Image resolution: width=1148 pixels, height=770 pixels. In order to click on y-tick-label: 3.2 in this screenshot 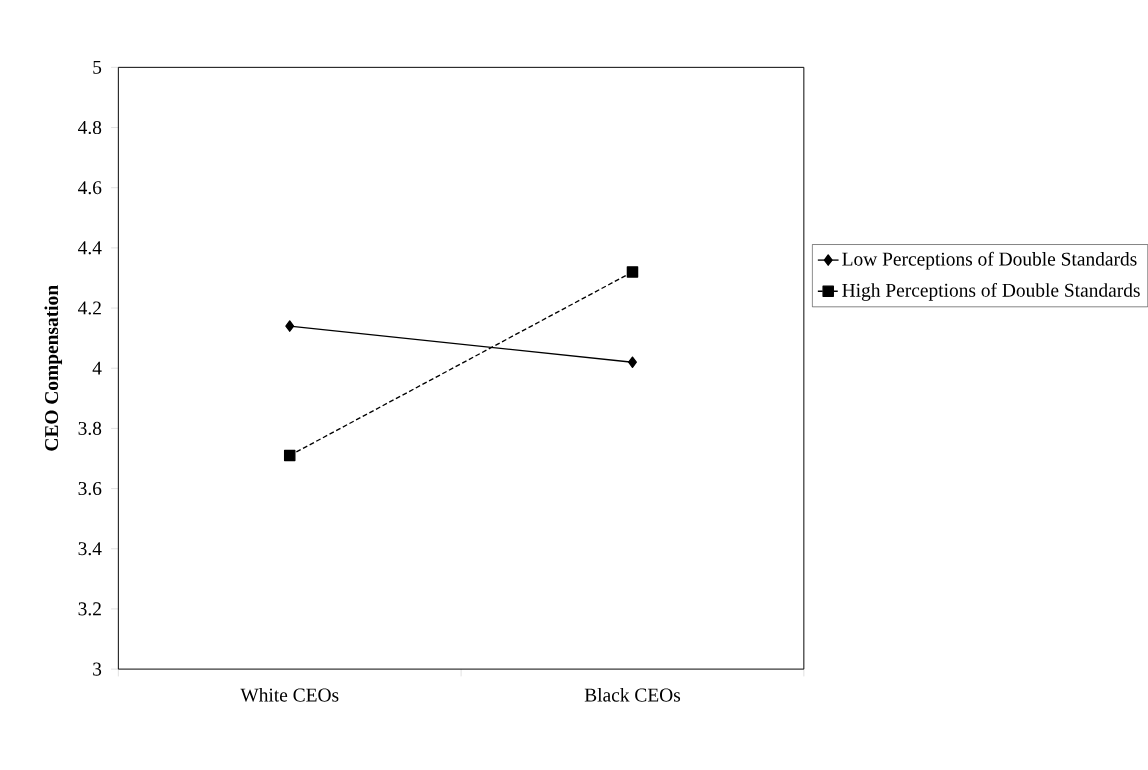, I will do `click(89, 609)`.